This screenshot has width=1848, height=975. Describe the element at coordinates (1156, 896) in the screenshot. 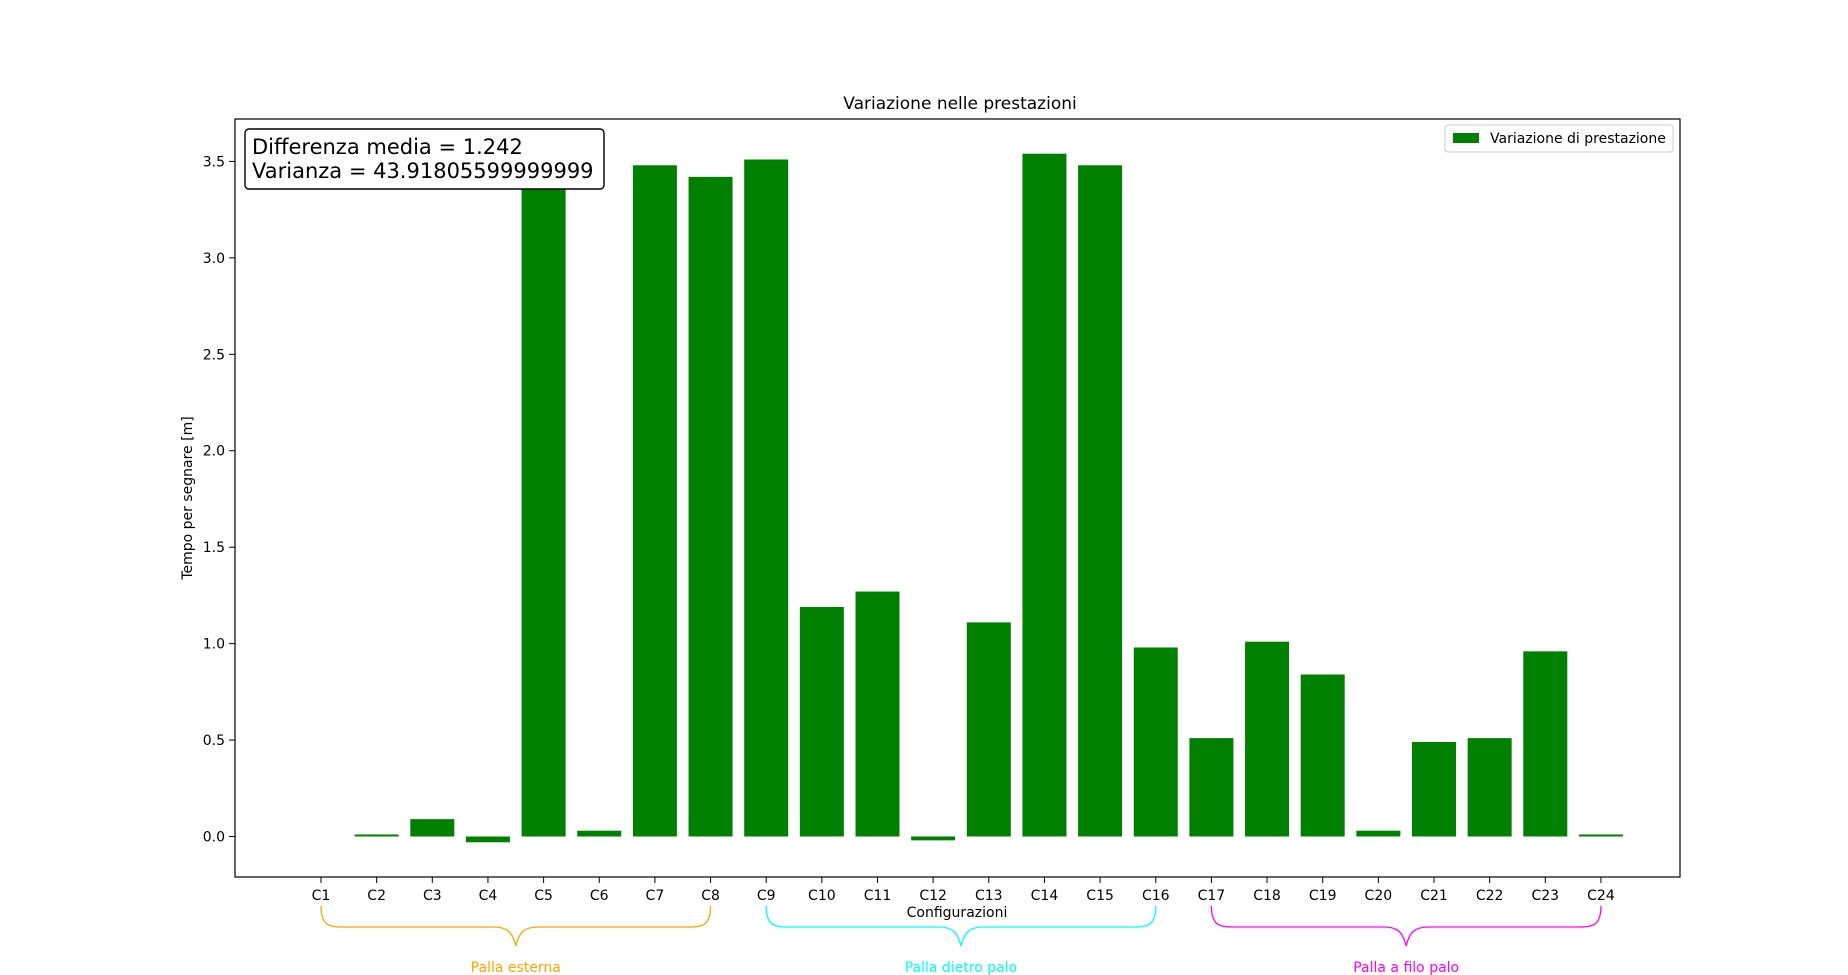

I see `x-tick-label-c16: C16` at that location.